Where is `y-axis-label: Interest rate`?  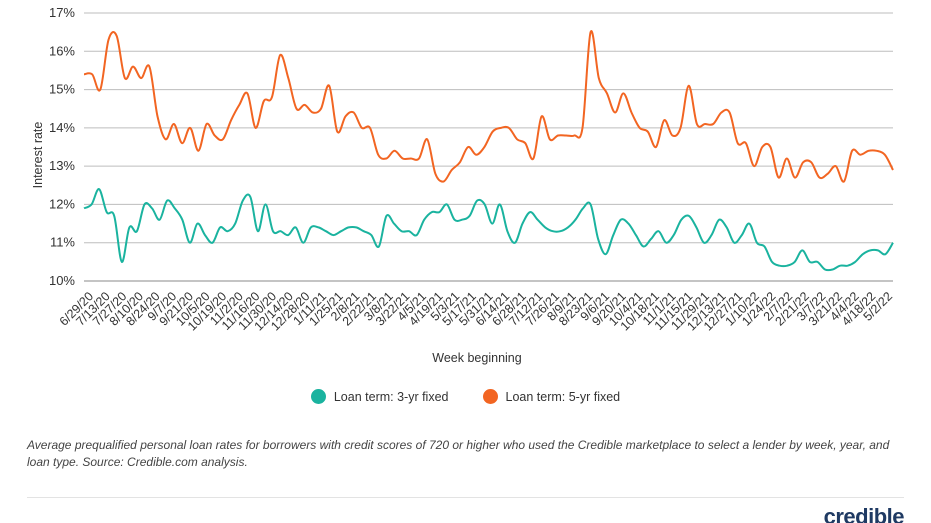 y-axis-label: Interest rate is located at coordinates (38, 155).